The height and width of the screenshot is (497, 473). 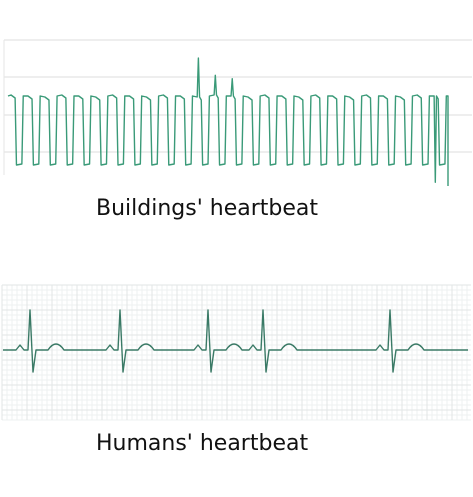 What do you see at coordinates (207, 208) in the screenshot?
I see `building-chart-title: Buildings' heartbeat` at bounding box center [207, 208].